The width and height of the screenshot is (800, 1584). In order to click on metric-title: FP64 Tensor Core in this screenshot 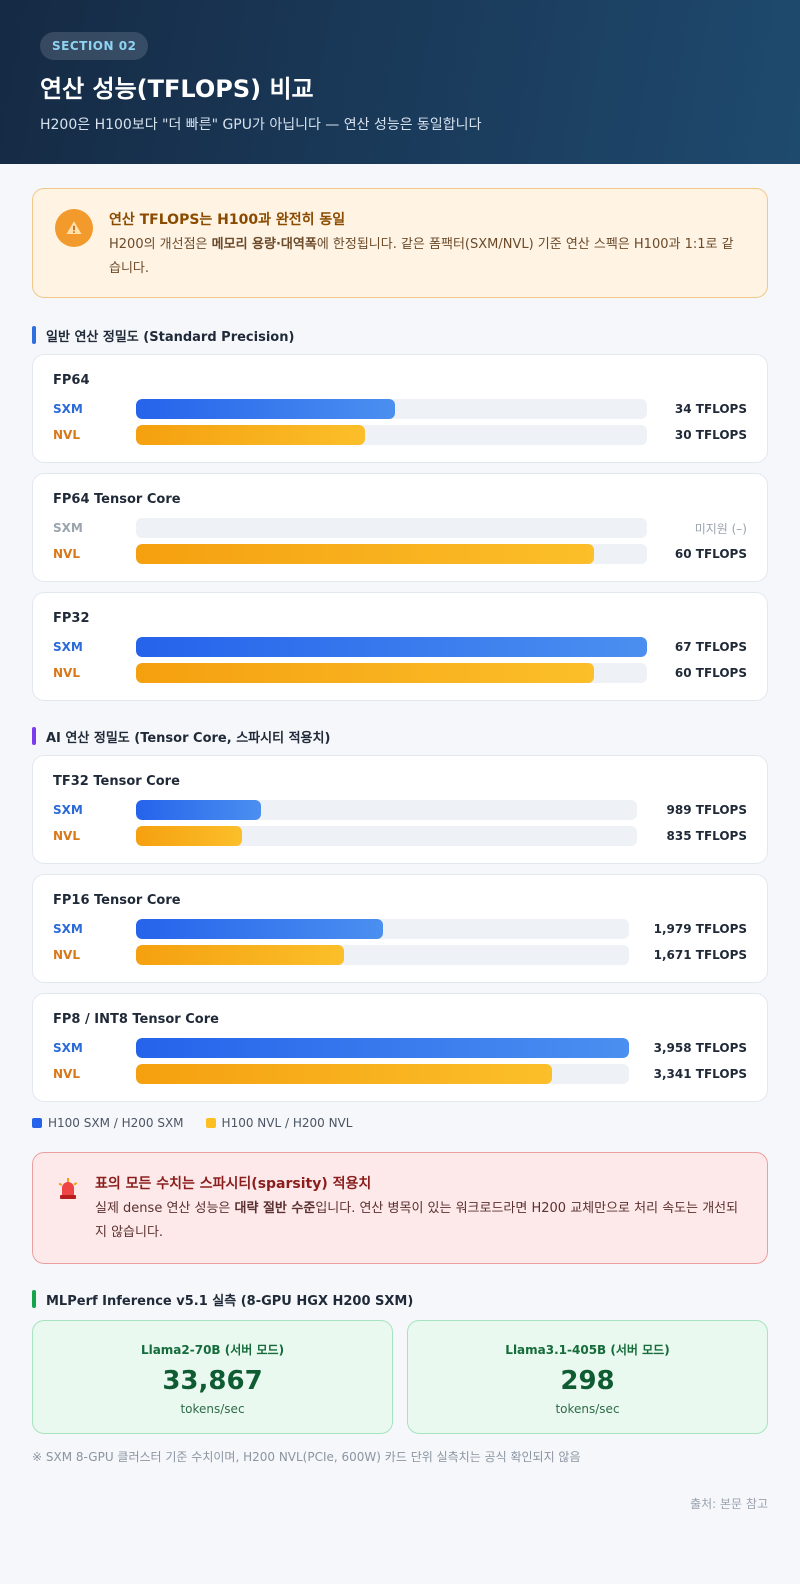, I will do `click(117, 499)`.